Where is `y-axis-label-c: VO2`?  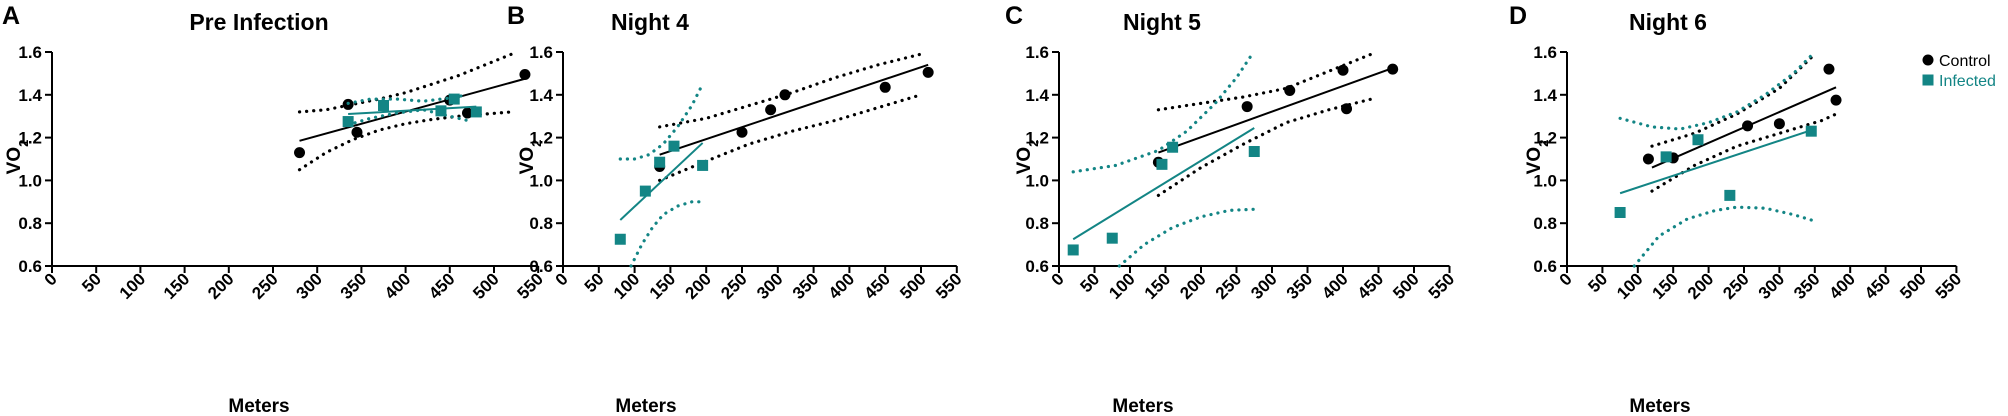 y-axis-label-c: VO2 is located at coordinates (1027, 157).